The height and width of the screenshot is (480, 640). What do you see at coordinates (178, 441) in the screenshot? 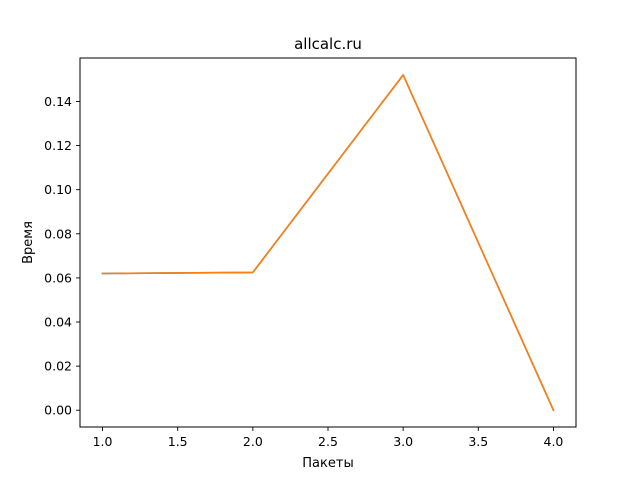
I see `x-tick-label: 1.5` at bounding box center [178, 441].